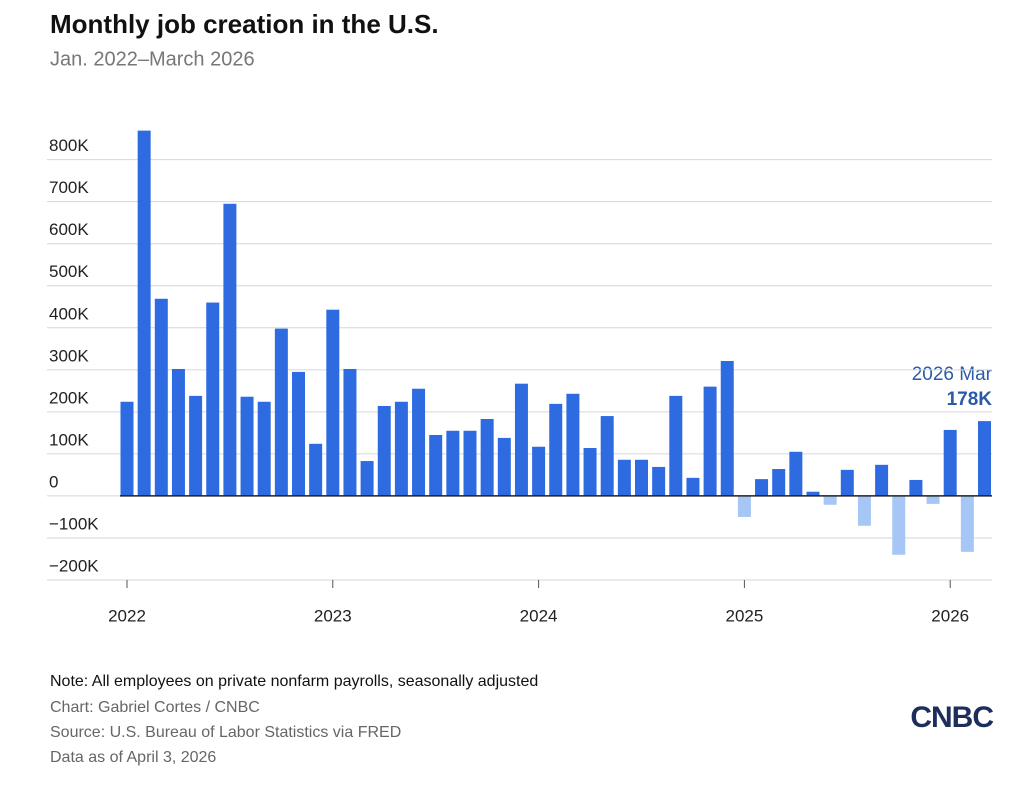  I want to click on logo: CNBC, so click(951, 717).